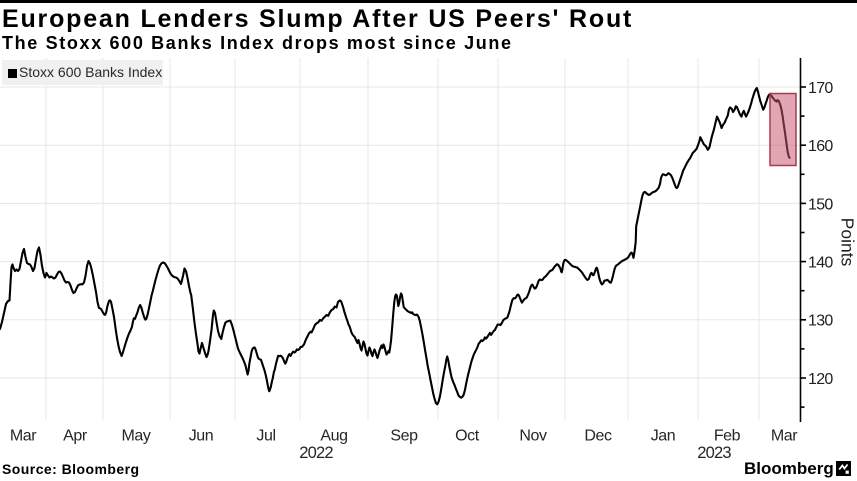  I want to click on svg-text: 120, so click(820, 379).